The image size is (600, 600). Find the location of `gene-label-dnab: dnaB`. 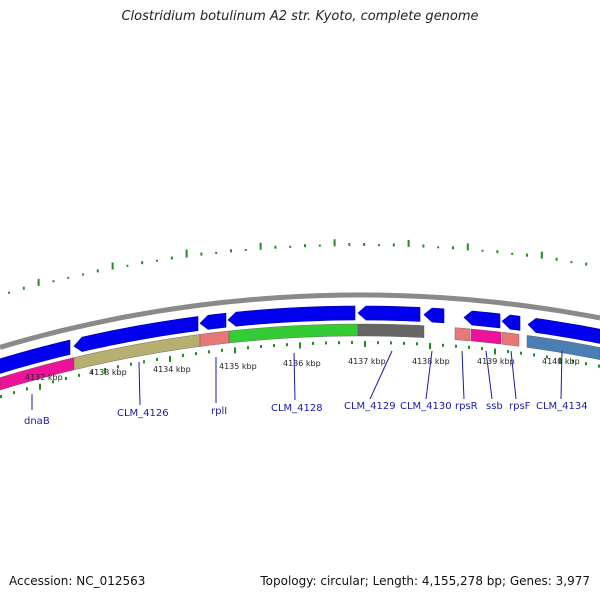

gene-label-dnab: dnaB is located at coordinates (37, 421).